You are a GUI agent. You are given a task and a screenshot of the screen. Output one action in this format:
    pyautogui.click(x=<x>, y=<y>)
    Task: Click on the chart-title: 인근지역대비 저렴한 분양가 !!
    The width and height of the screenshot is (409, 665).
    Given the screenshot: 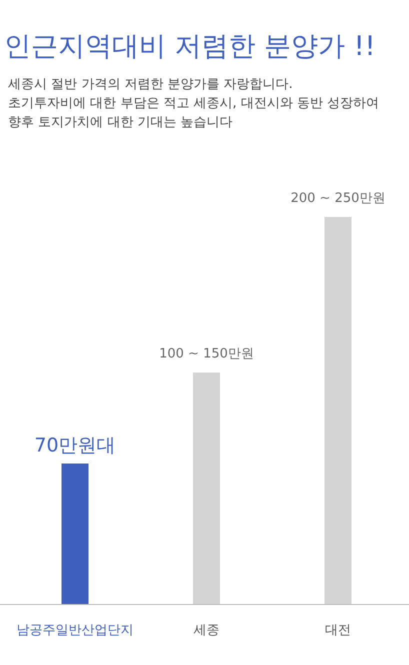 What is the action you would take?
    pyautogui.click(x=190, y=46)
    